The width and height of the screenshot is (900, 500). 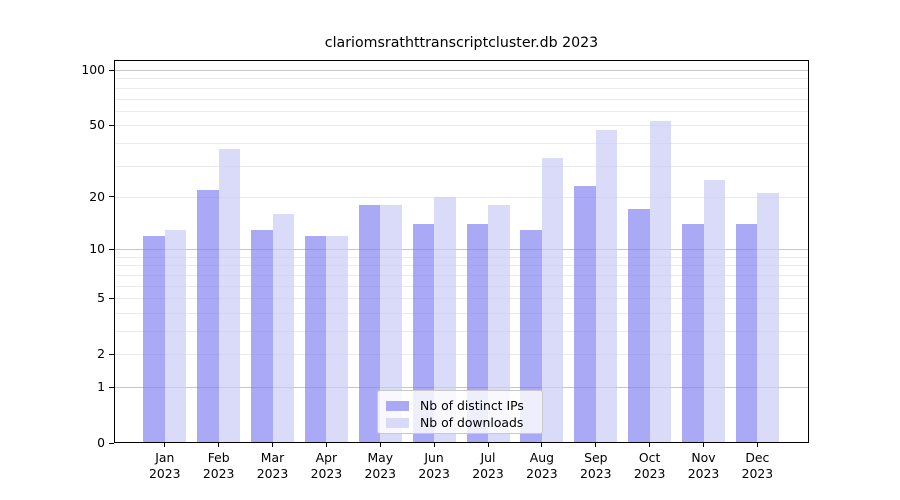 What do you see at coordinates (101, 442) in the screenshot?
I see `y-tick-label-0: 0` at bounding box center [101, 442].